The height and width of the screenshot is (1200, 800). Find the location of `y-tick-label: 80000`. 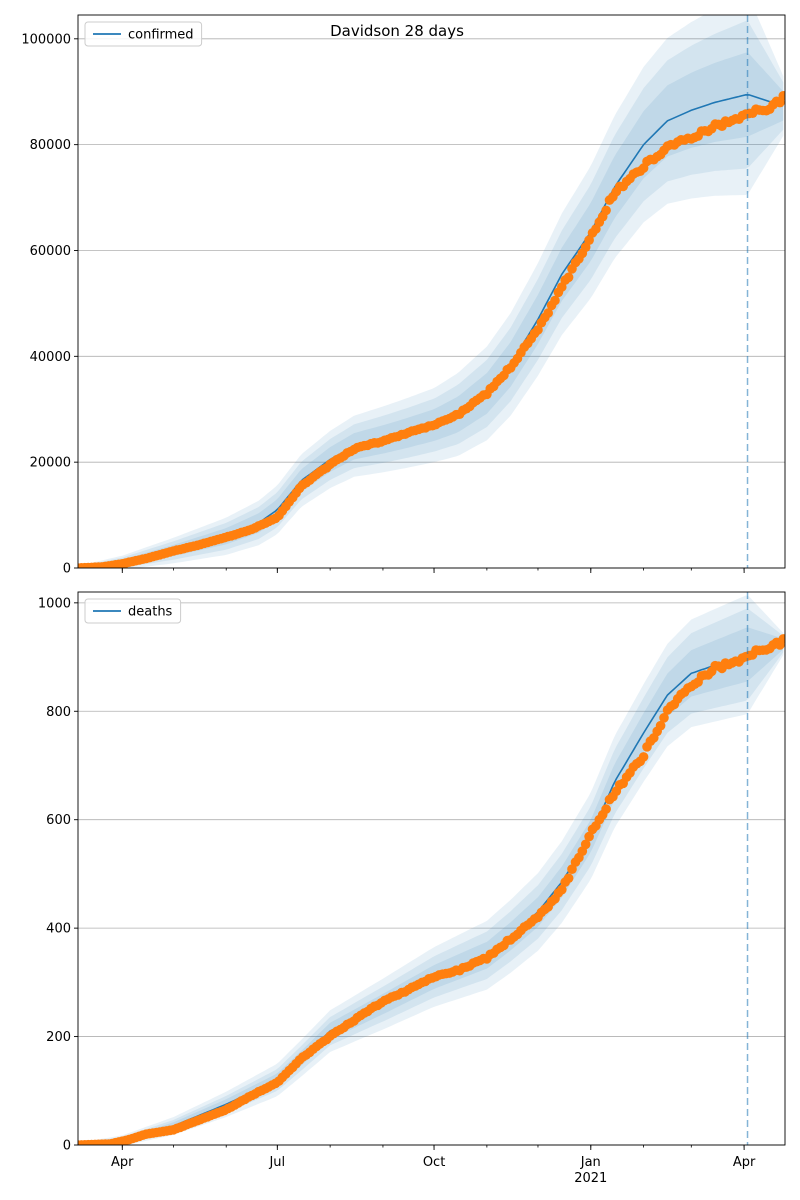

y-tick-label: 80000 is located at coordinates (50, 145).